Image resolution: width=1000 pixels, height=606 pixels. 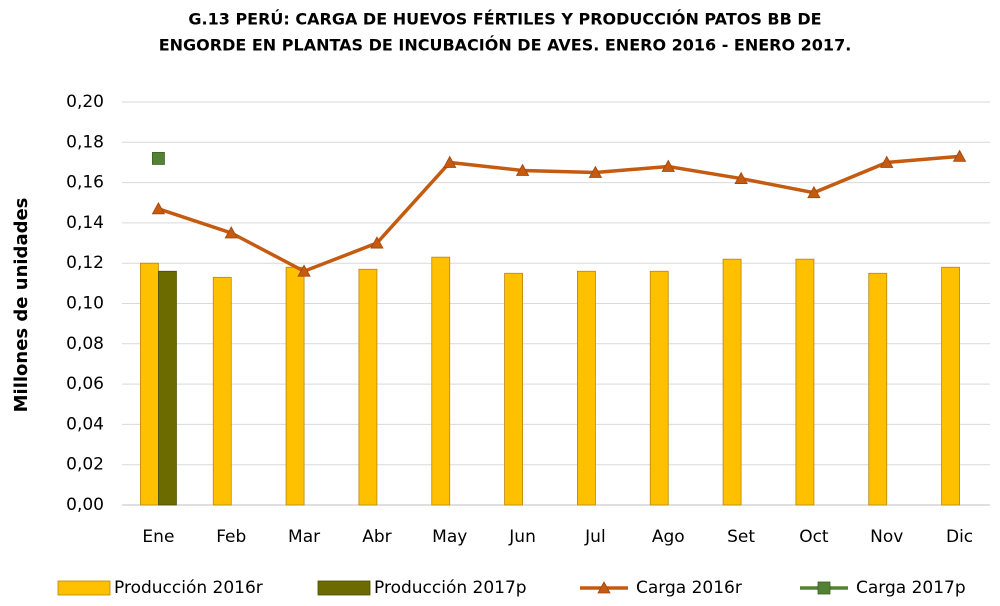 What do you see at coordinates (188, 588) in the screenshot?
I see `legend-label: Producción 2016r` at bounding box center [188, 588].